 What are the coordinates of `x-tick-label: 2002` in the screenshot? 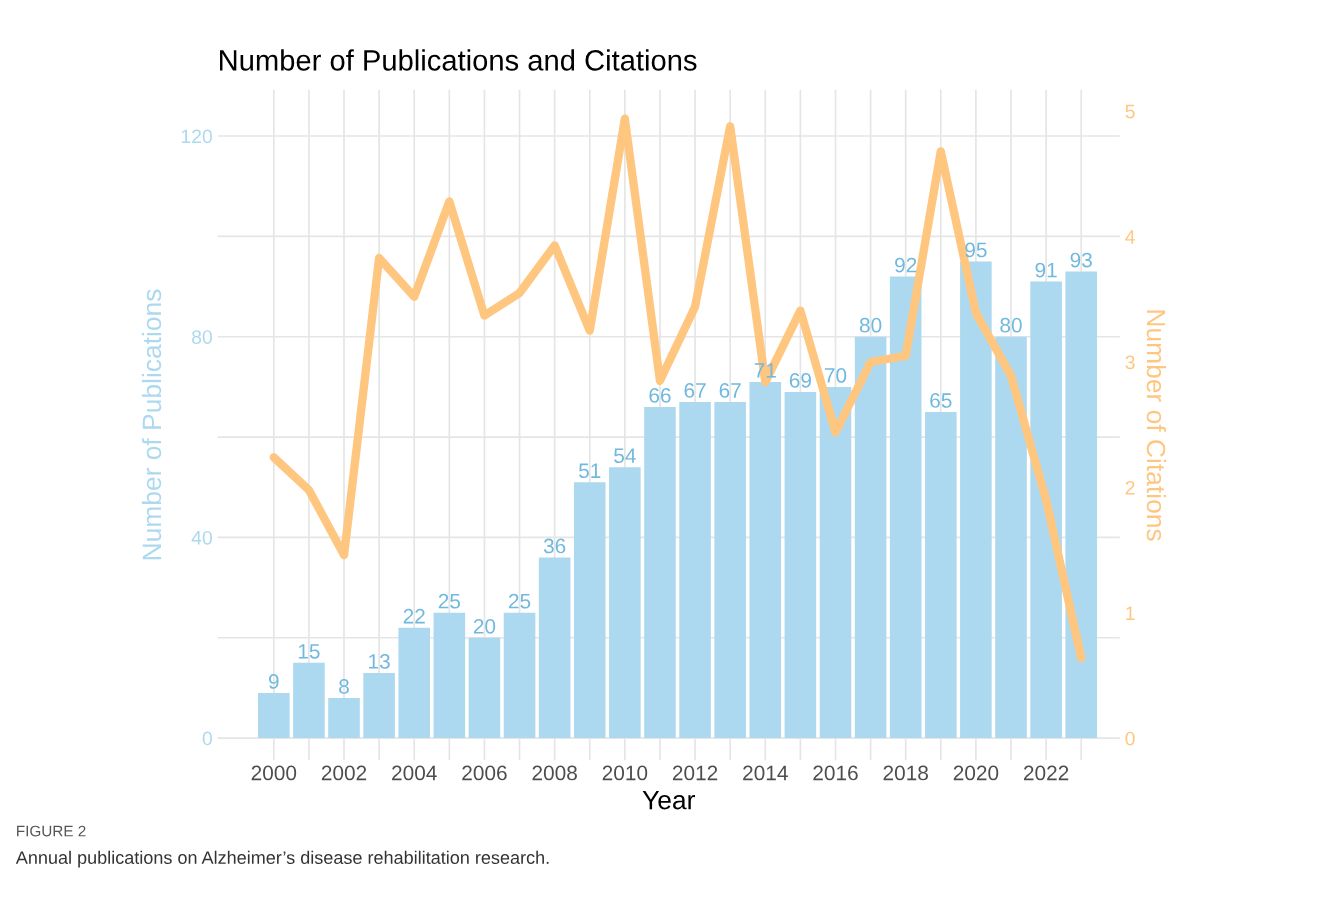 It's located at (344, 773).